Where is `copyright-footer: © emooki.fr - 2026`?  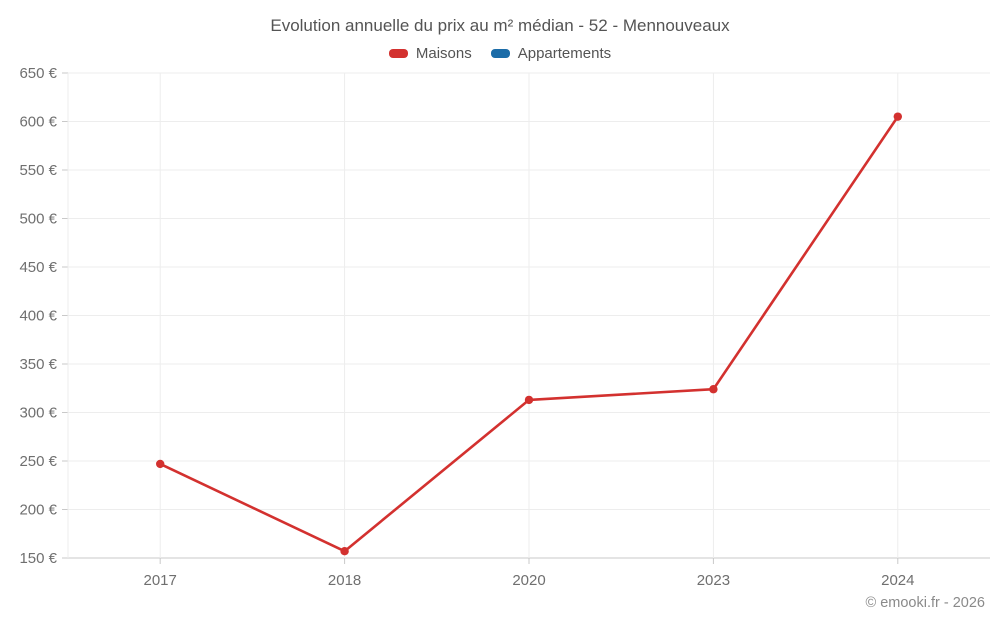 copyright-footer: © emooki.fr - 2026 is located at coordinates (925, 603).